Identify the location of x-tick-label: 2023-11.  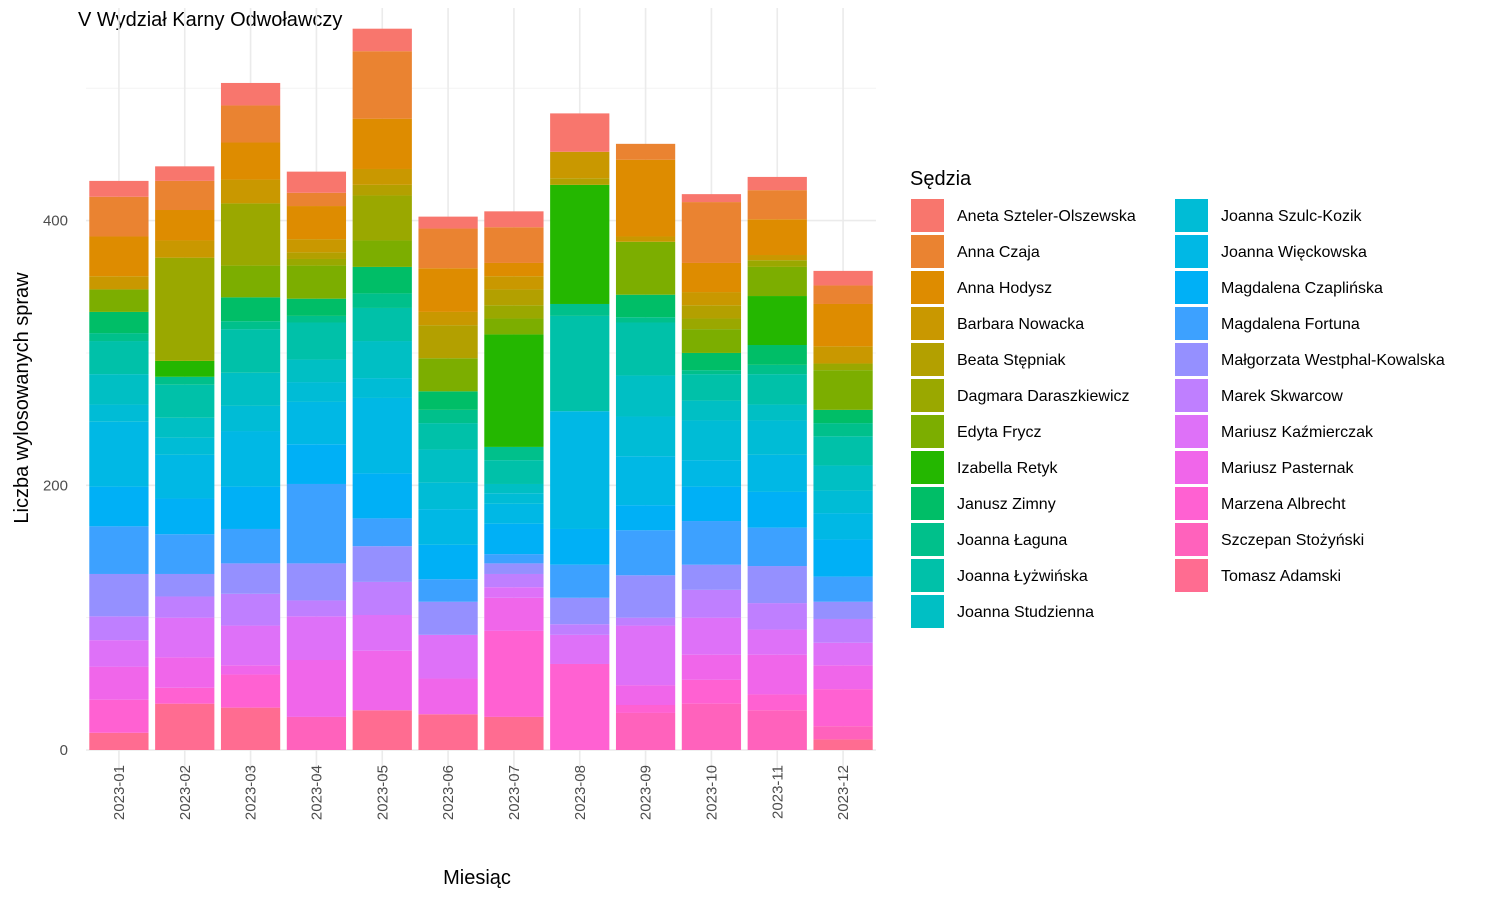
(777, 792).